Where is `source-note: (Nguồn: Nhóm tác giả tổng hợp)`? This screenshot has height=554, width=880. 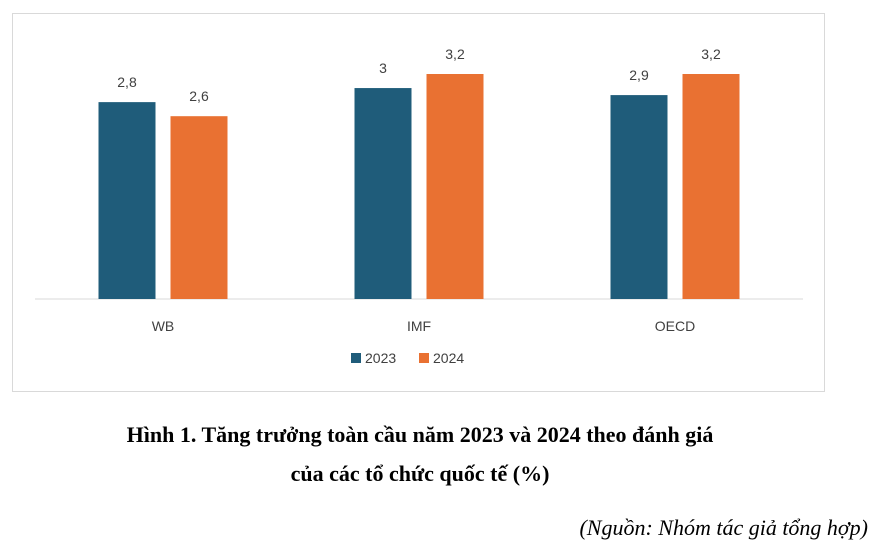
source-note: (Nguồn: Nhóm tác giả tổng hợp) is located at coordinates (723, 527).